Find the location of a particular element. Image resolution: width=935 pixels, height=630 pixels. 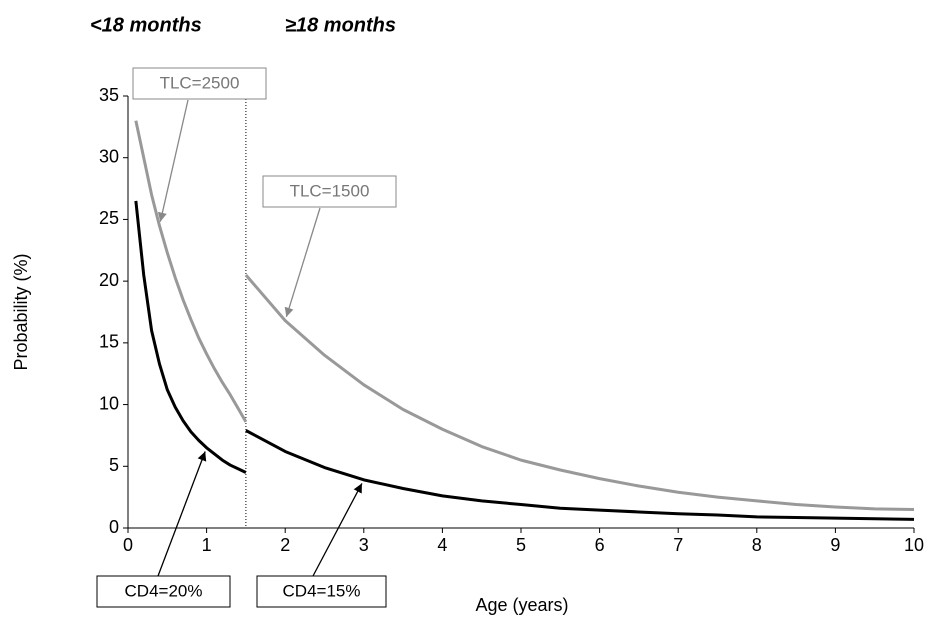

x-tick-label: 8 is located at coordinates (757, 545).